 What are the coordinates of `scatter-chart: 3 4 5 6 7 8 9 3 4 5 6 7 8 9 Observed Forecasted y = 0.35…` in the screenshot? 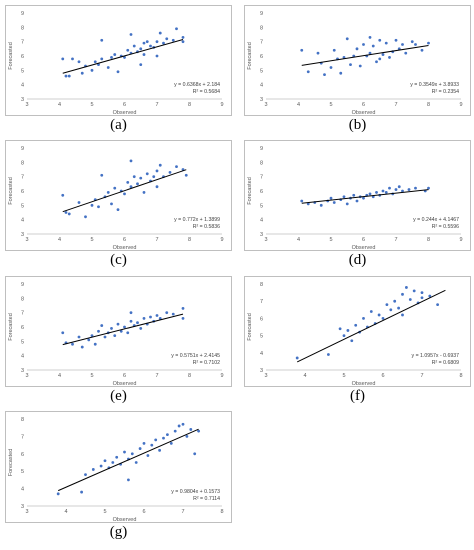 It's located at (355, 63).